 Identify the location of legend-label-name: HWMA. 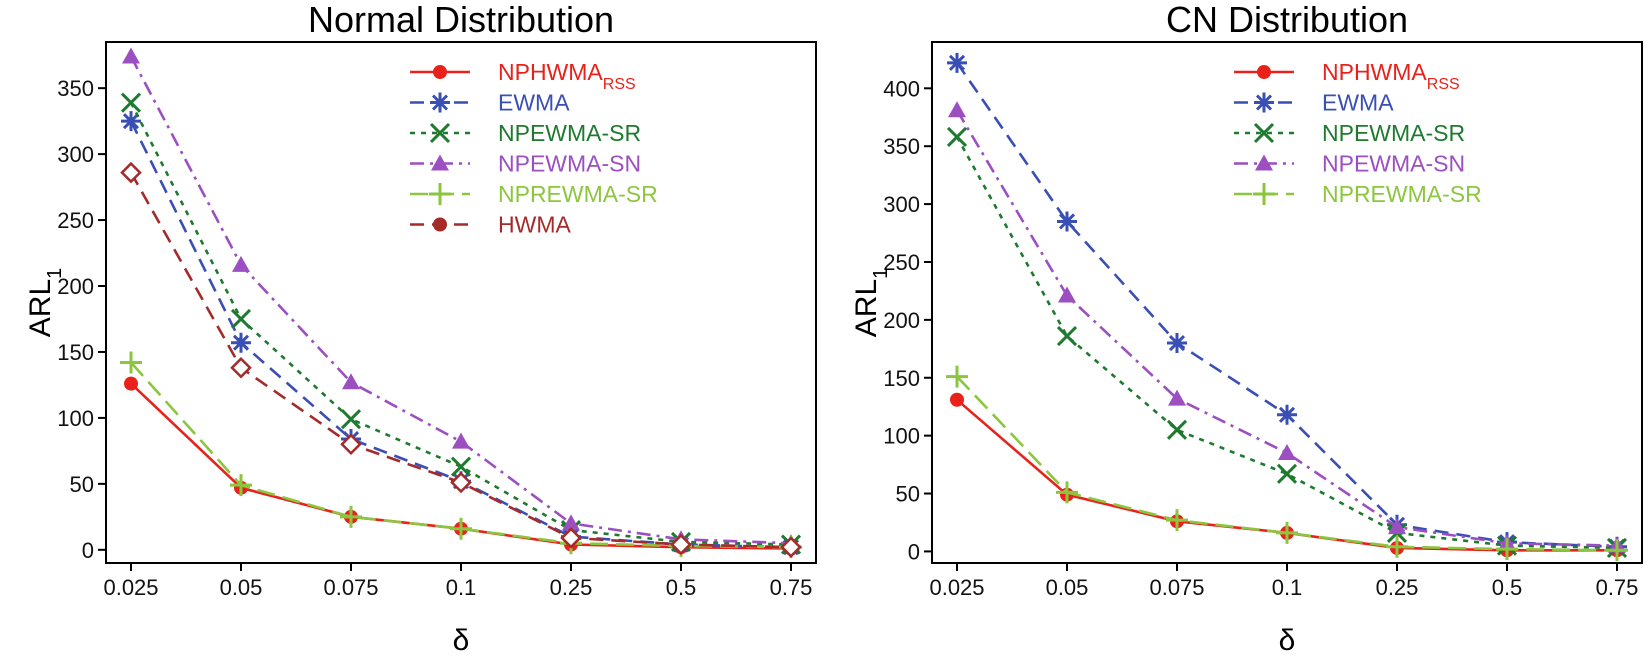
(534, 225).